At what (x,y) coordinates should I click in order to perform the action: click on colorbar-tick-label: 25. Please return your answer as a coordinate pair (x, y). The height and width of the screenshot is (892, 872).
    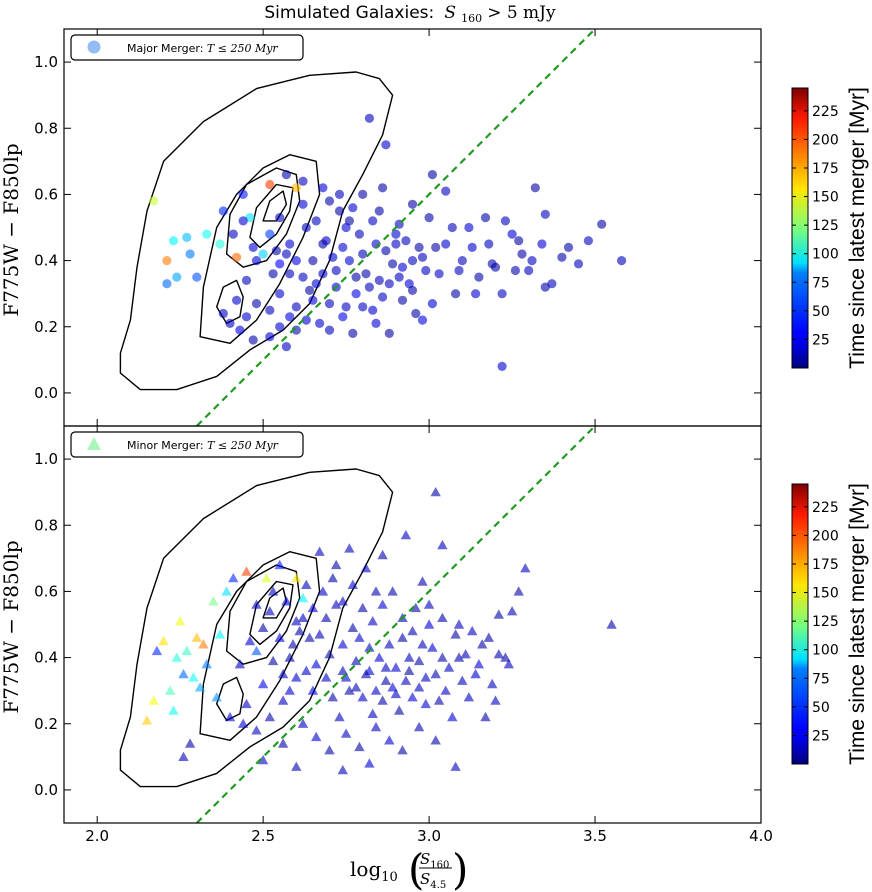
    Looking at the image, I should click on (821, 736).